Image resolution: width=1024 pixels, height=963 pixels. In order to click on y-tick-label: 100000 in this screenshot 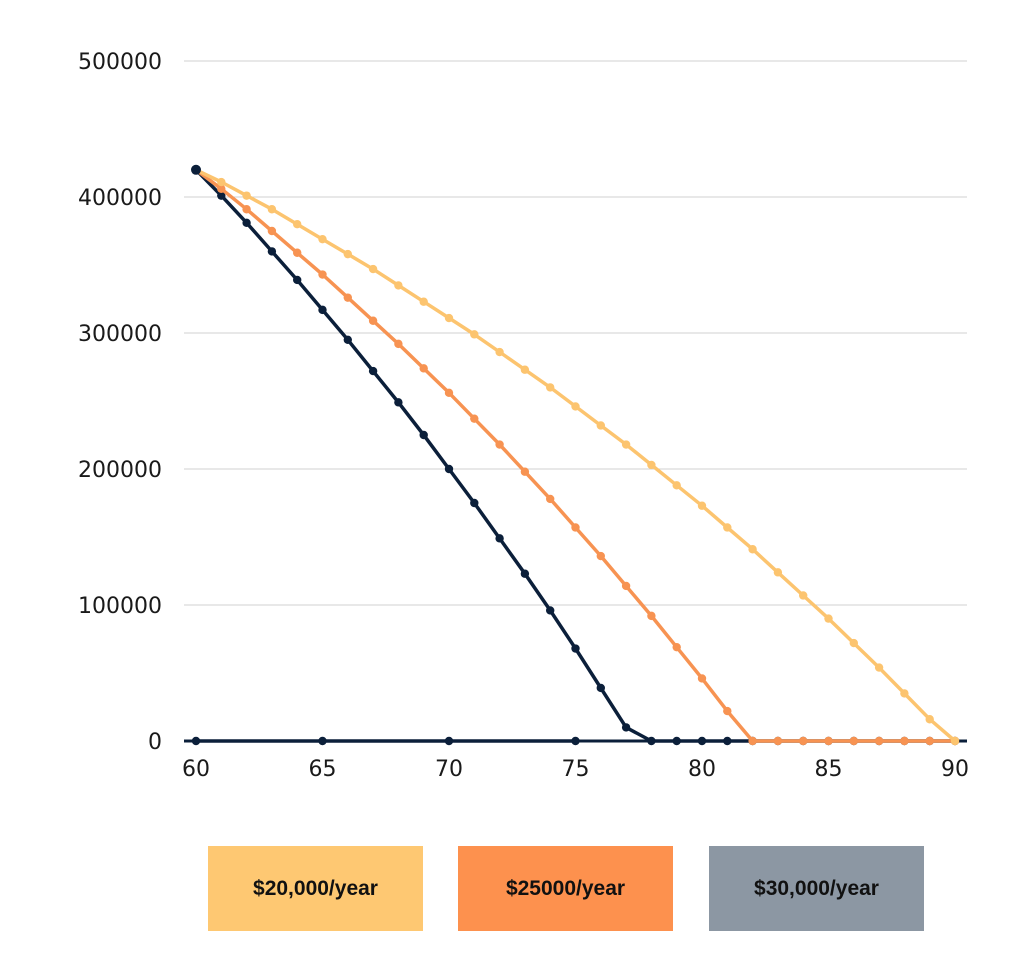, I will do `click(120, 606)`.